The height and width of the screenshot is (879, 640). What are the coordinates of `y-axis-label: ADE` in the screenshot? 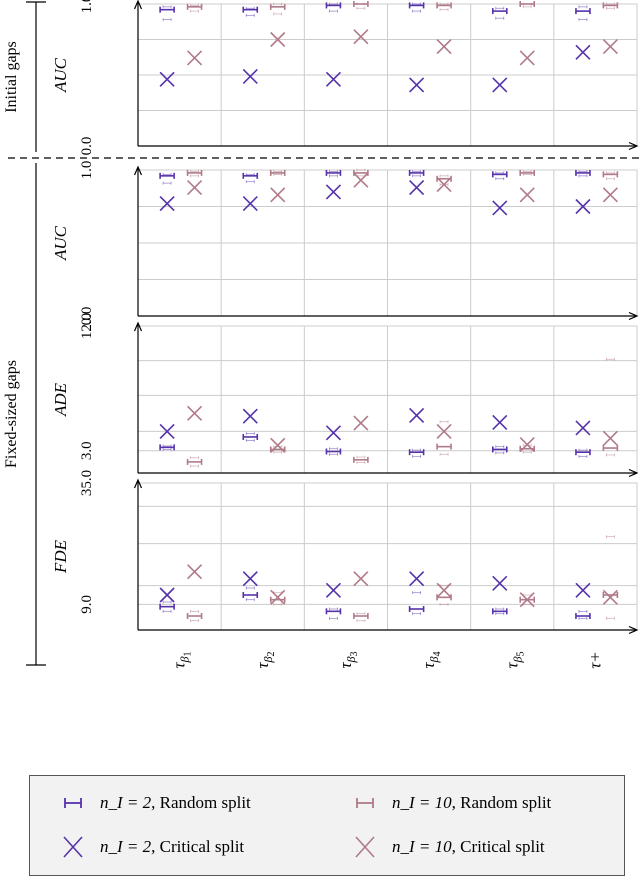 It's located at (60, 399).